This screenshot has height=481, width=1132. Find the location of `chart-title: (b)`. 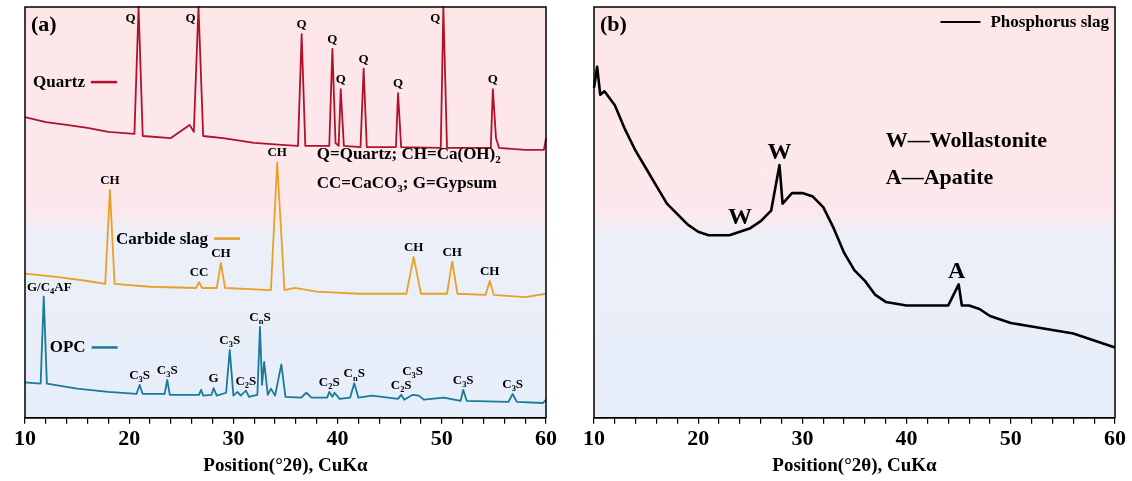

chart-title: (b) is located at coordinates (613, 23).